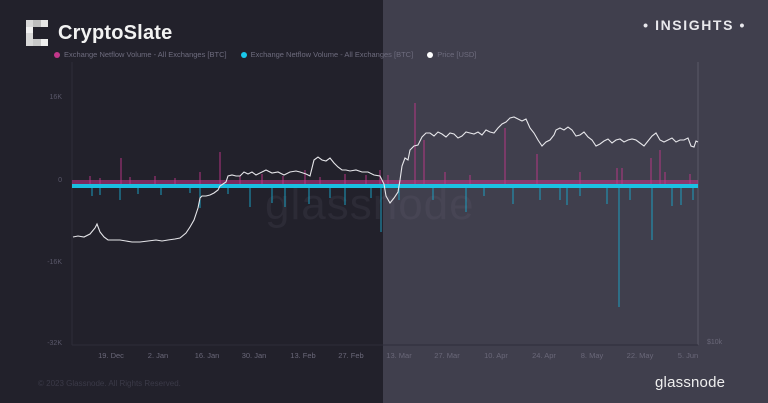 This screenshot has height=403, width=768. What do you see at coordinates (207, 355) in the screenshot?
I see `x-tick: 16. Jan` at bounding box center [207, 355].